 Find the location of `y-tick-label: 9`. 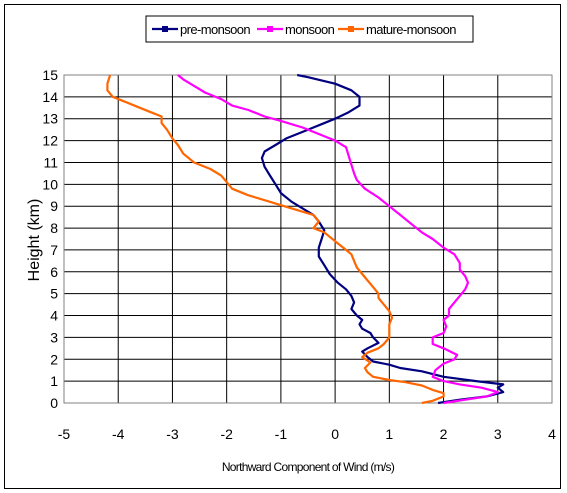

y-tick-label: 9 is located at coordinates (54, 206).